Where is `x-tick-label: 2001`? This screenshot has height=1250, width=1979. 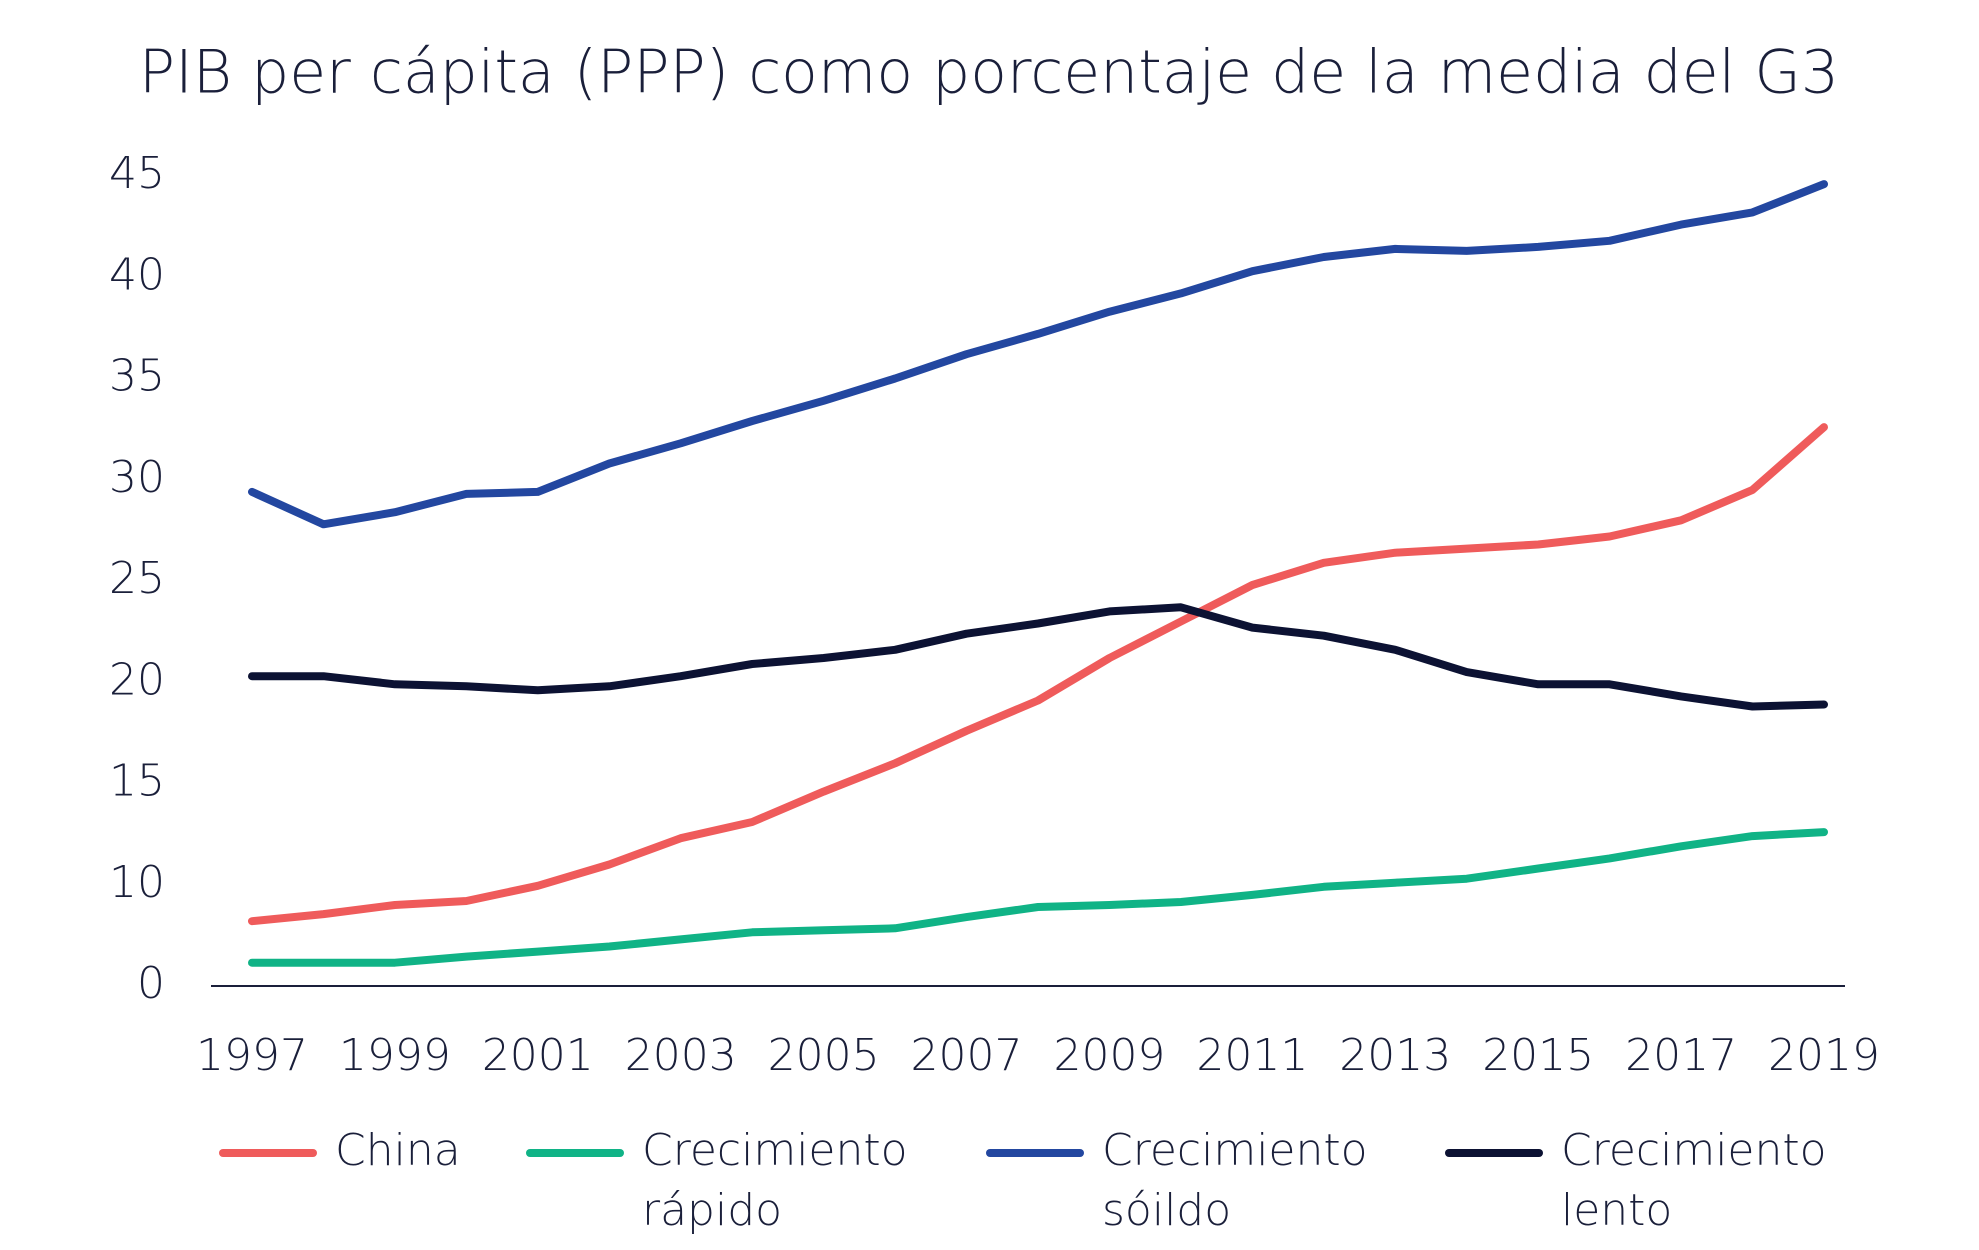
x-tick-label: 2001 is located at coordinates (538, 1055).